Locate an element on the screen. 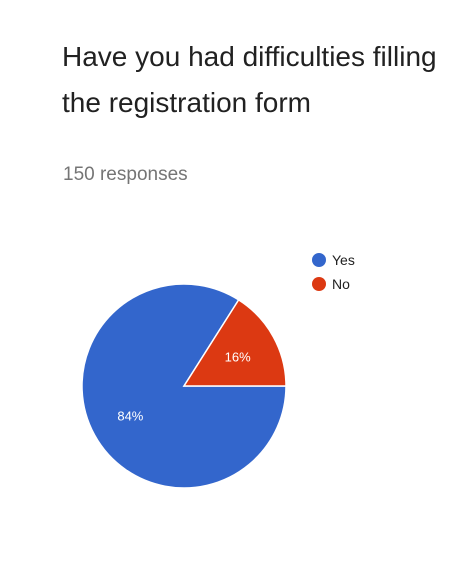 The height and width of the screenshot is (570, 475). legend-label-yes: Yes is located at coordinates (343, 260).